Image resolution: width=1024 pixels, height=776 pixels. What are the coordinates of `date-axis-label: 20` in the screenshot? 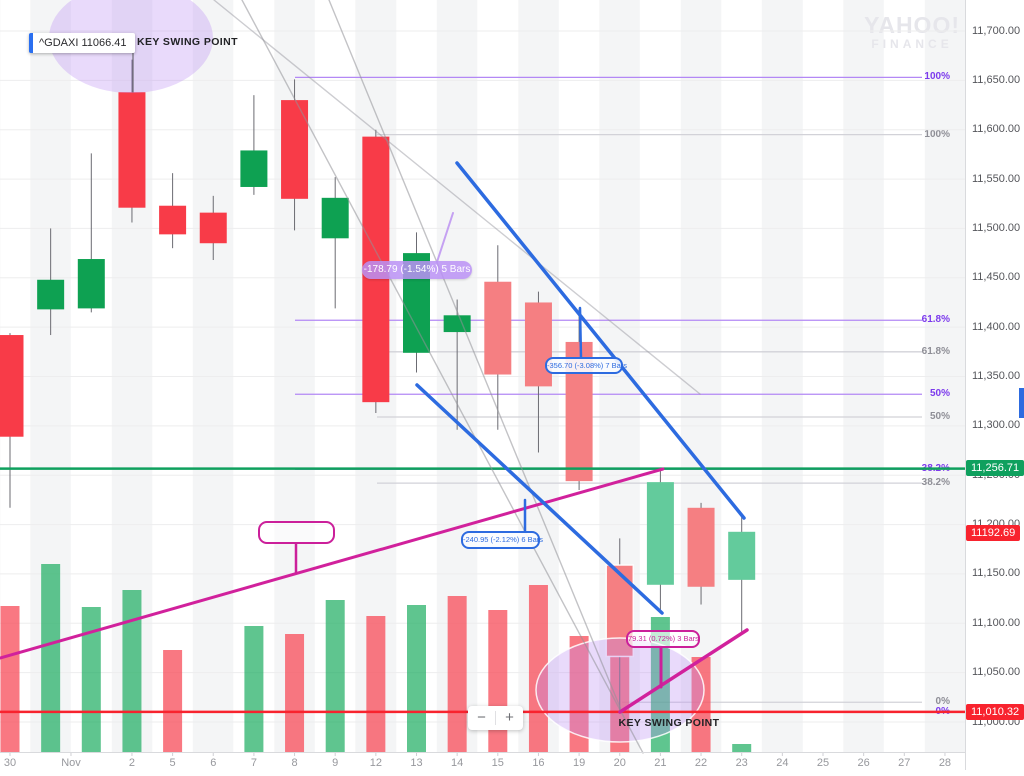 It's located at (619, 763).